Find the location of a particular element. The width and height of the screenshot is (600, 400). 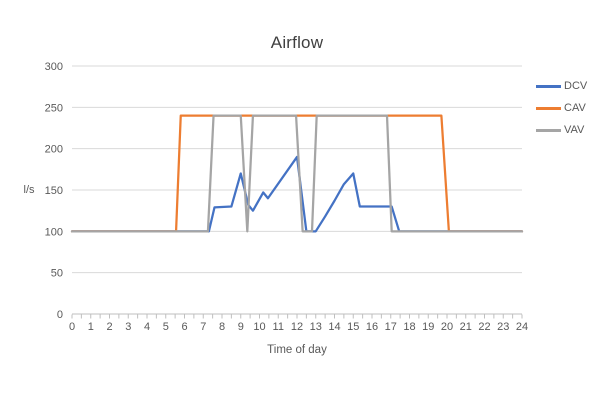

y-tick-label: 150 is located at coordinates (54, 191).